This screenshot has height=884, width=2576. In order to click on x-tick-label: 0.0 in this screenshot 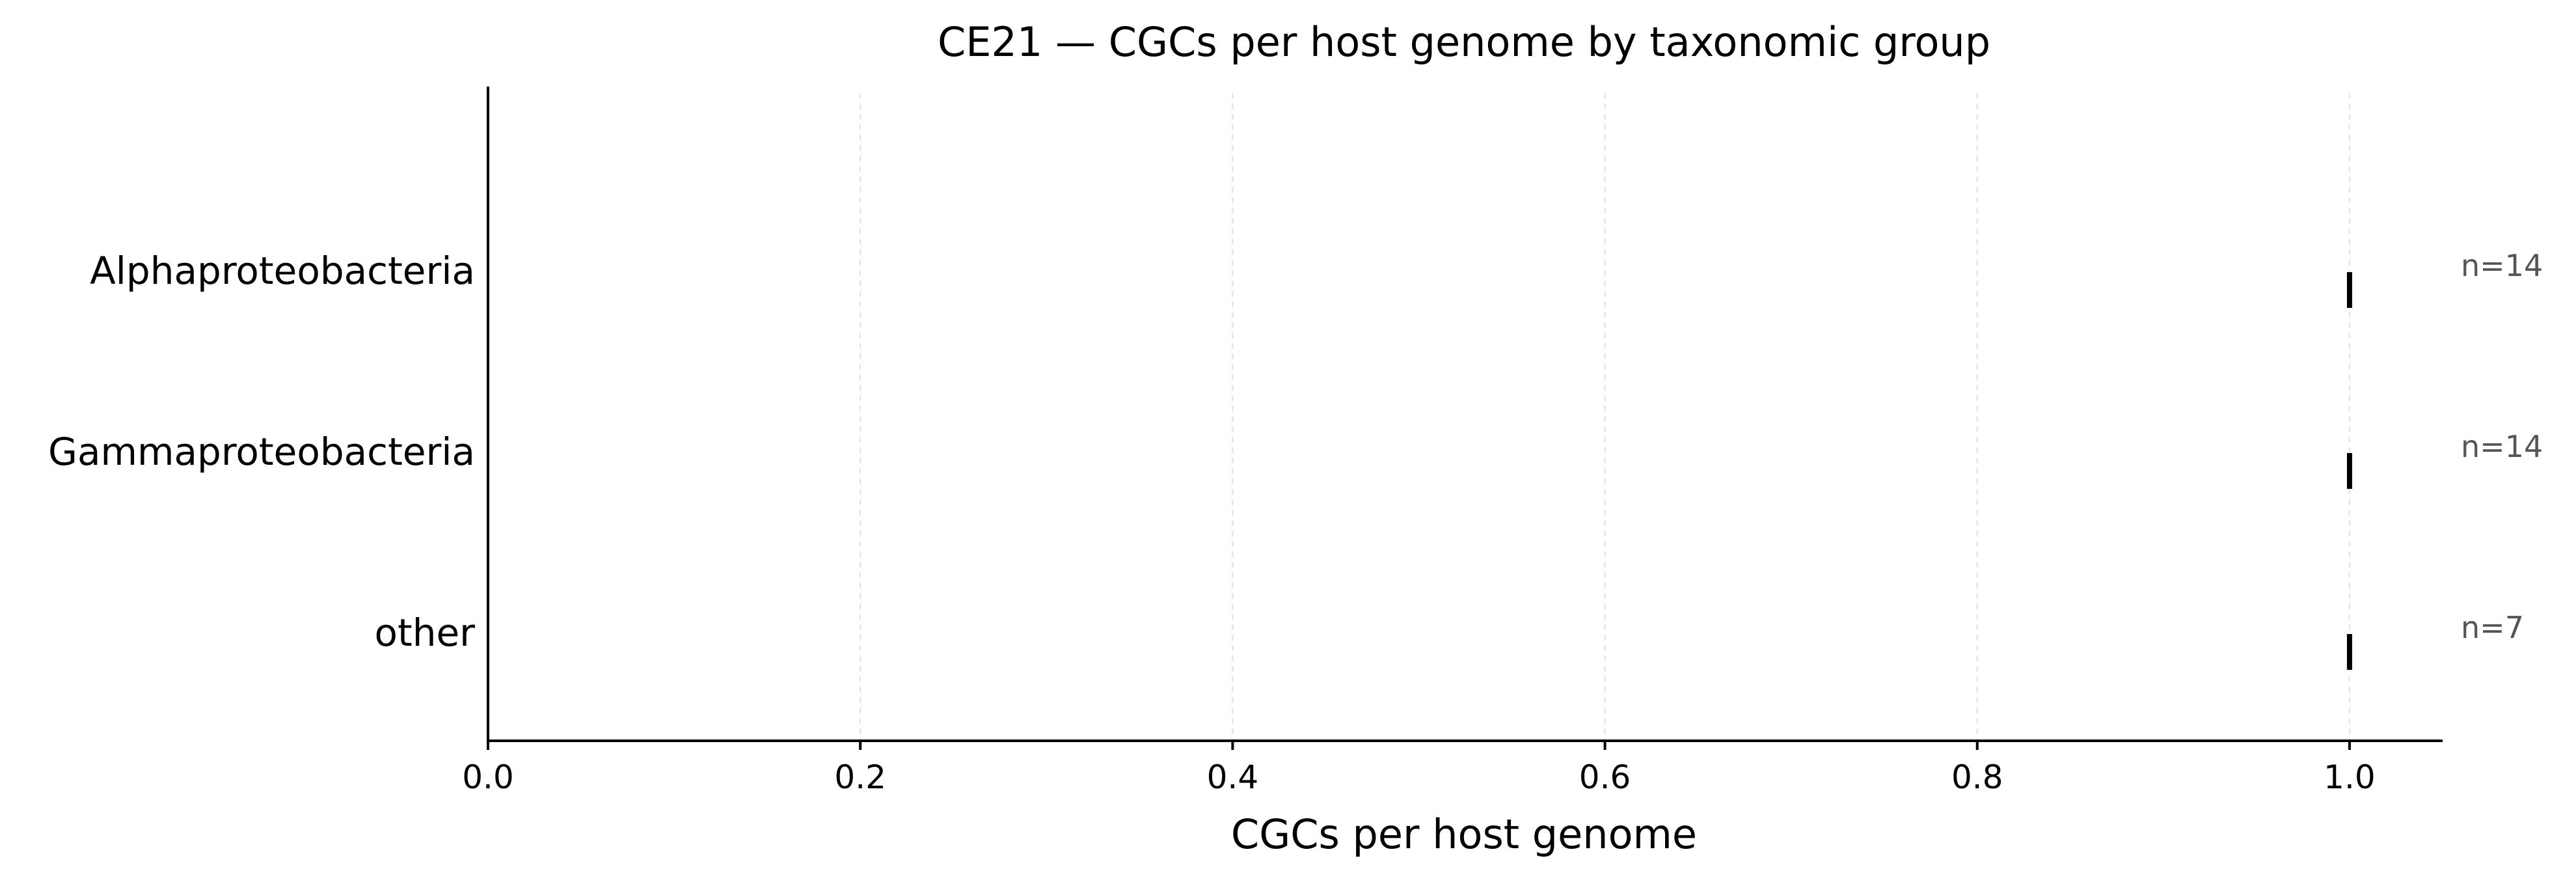, I will do `click(488, 777)`.